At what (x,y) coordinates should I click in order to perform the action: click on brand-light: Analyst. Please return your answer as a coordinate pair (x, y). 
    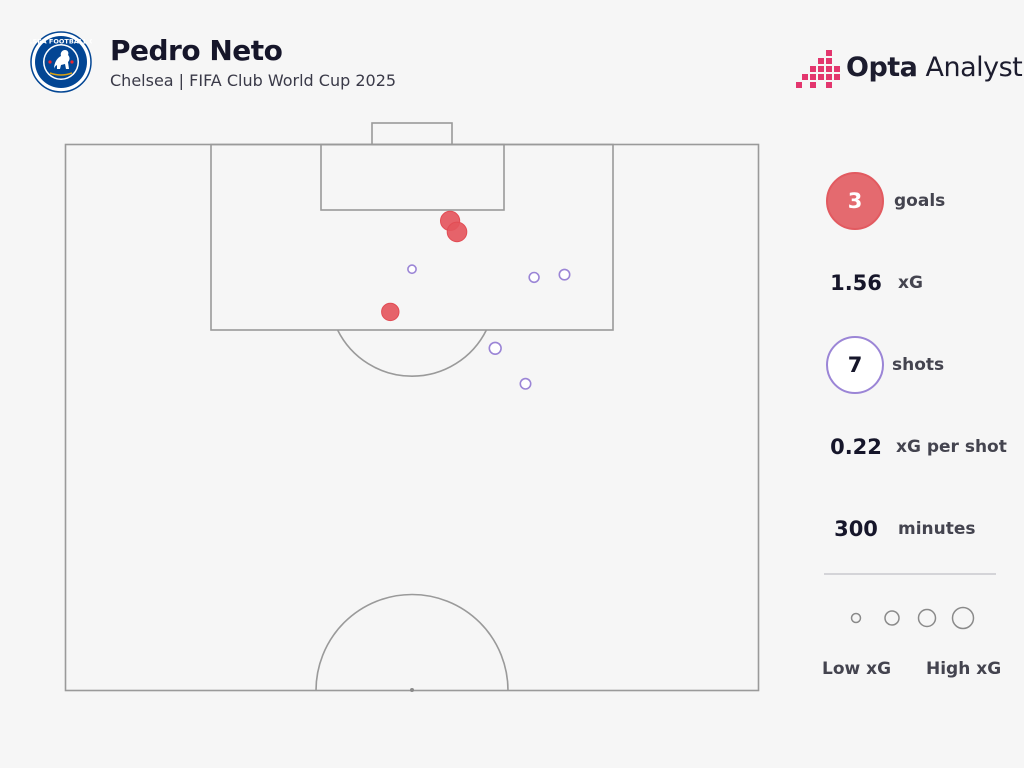
    Looking at the image, I should click on (970, 67).